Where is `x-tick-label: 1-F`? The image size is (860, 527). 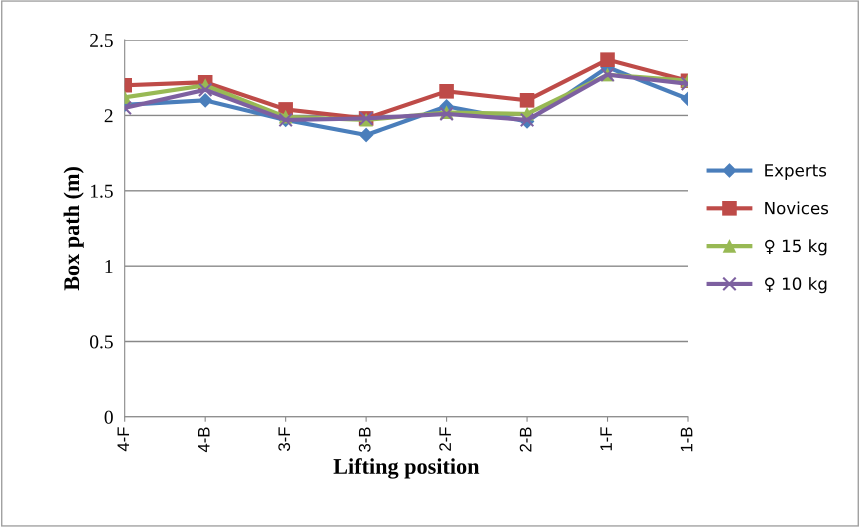
x-tick-label: 1-F is located at coordinates (606, 438).